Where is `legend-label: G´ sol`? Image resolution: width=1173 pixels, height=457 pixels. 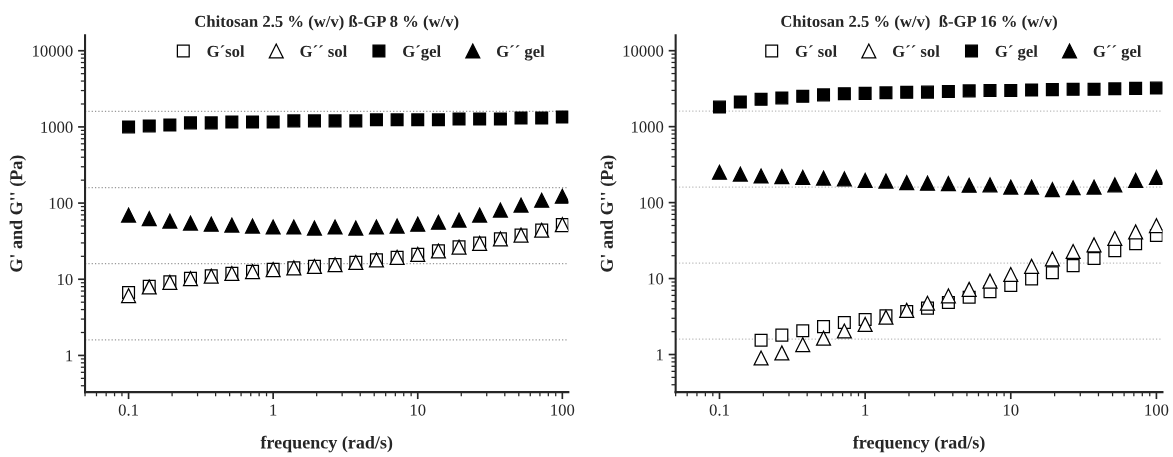 legend-label: G´ sol is located at coordinates (816, 51).